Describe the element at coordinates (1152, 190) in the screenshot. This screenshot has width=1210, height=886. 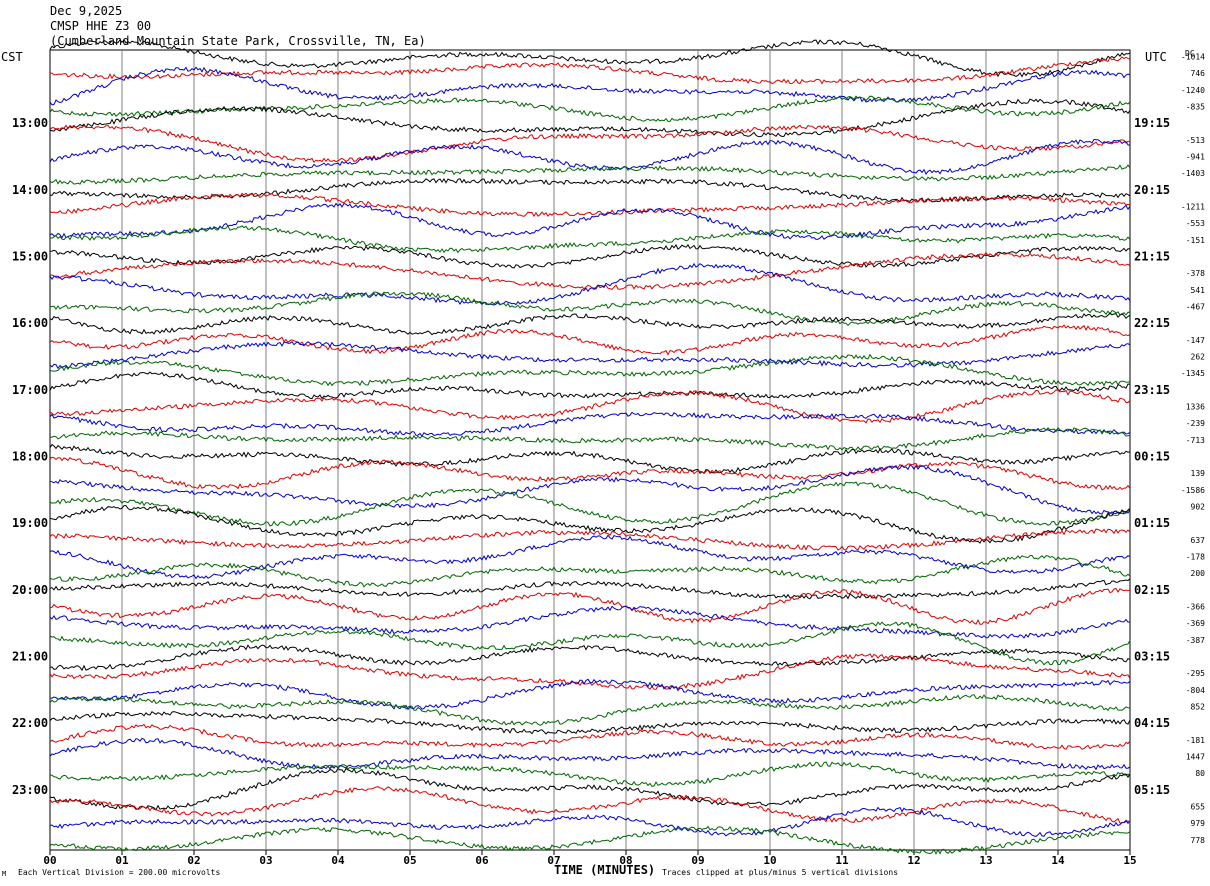
I see `right-hour-label: 20:15` at that location.